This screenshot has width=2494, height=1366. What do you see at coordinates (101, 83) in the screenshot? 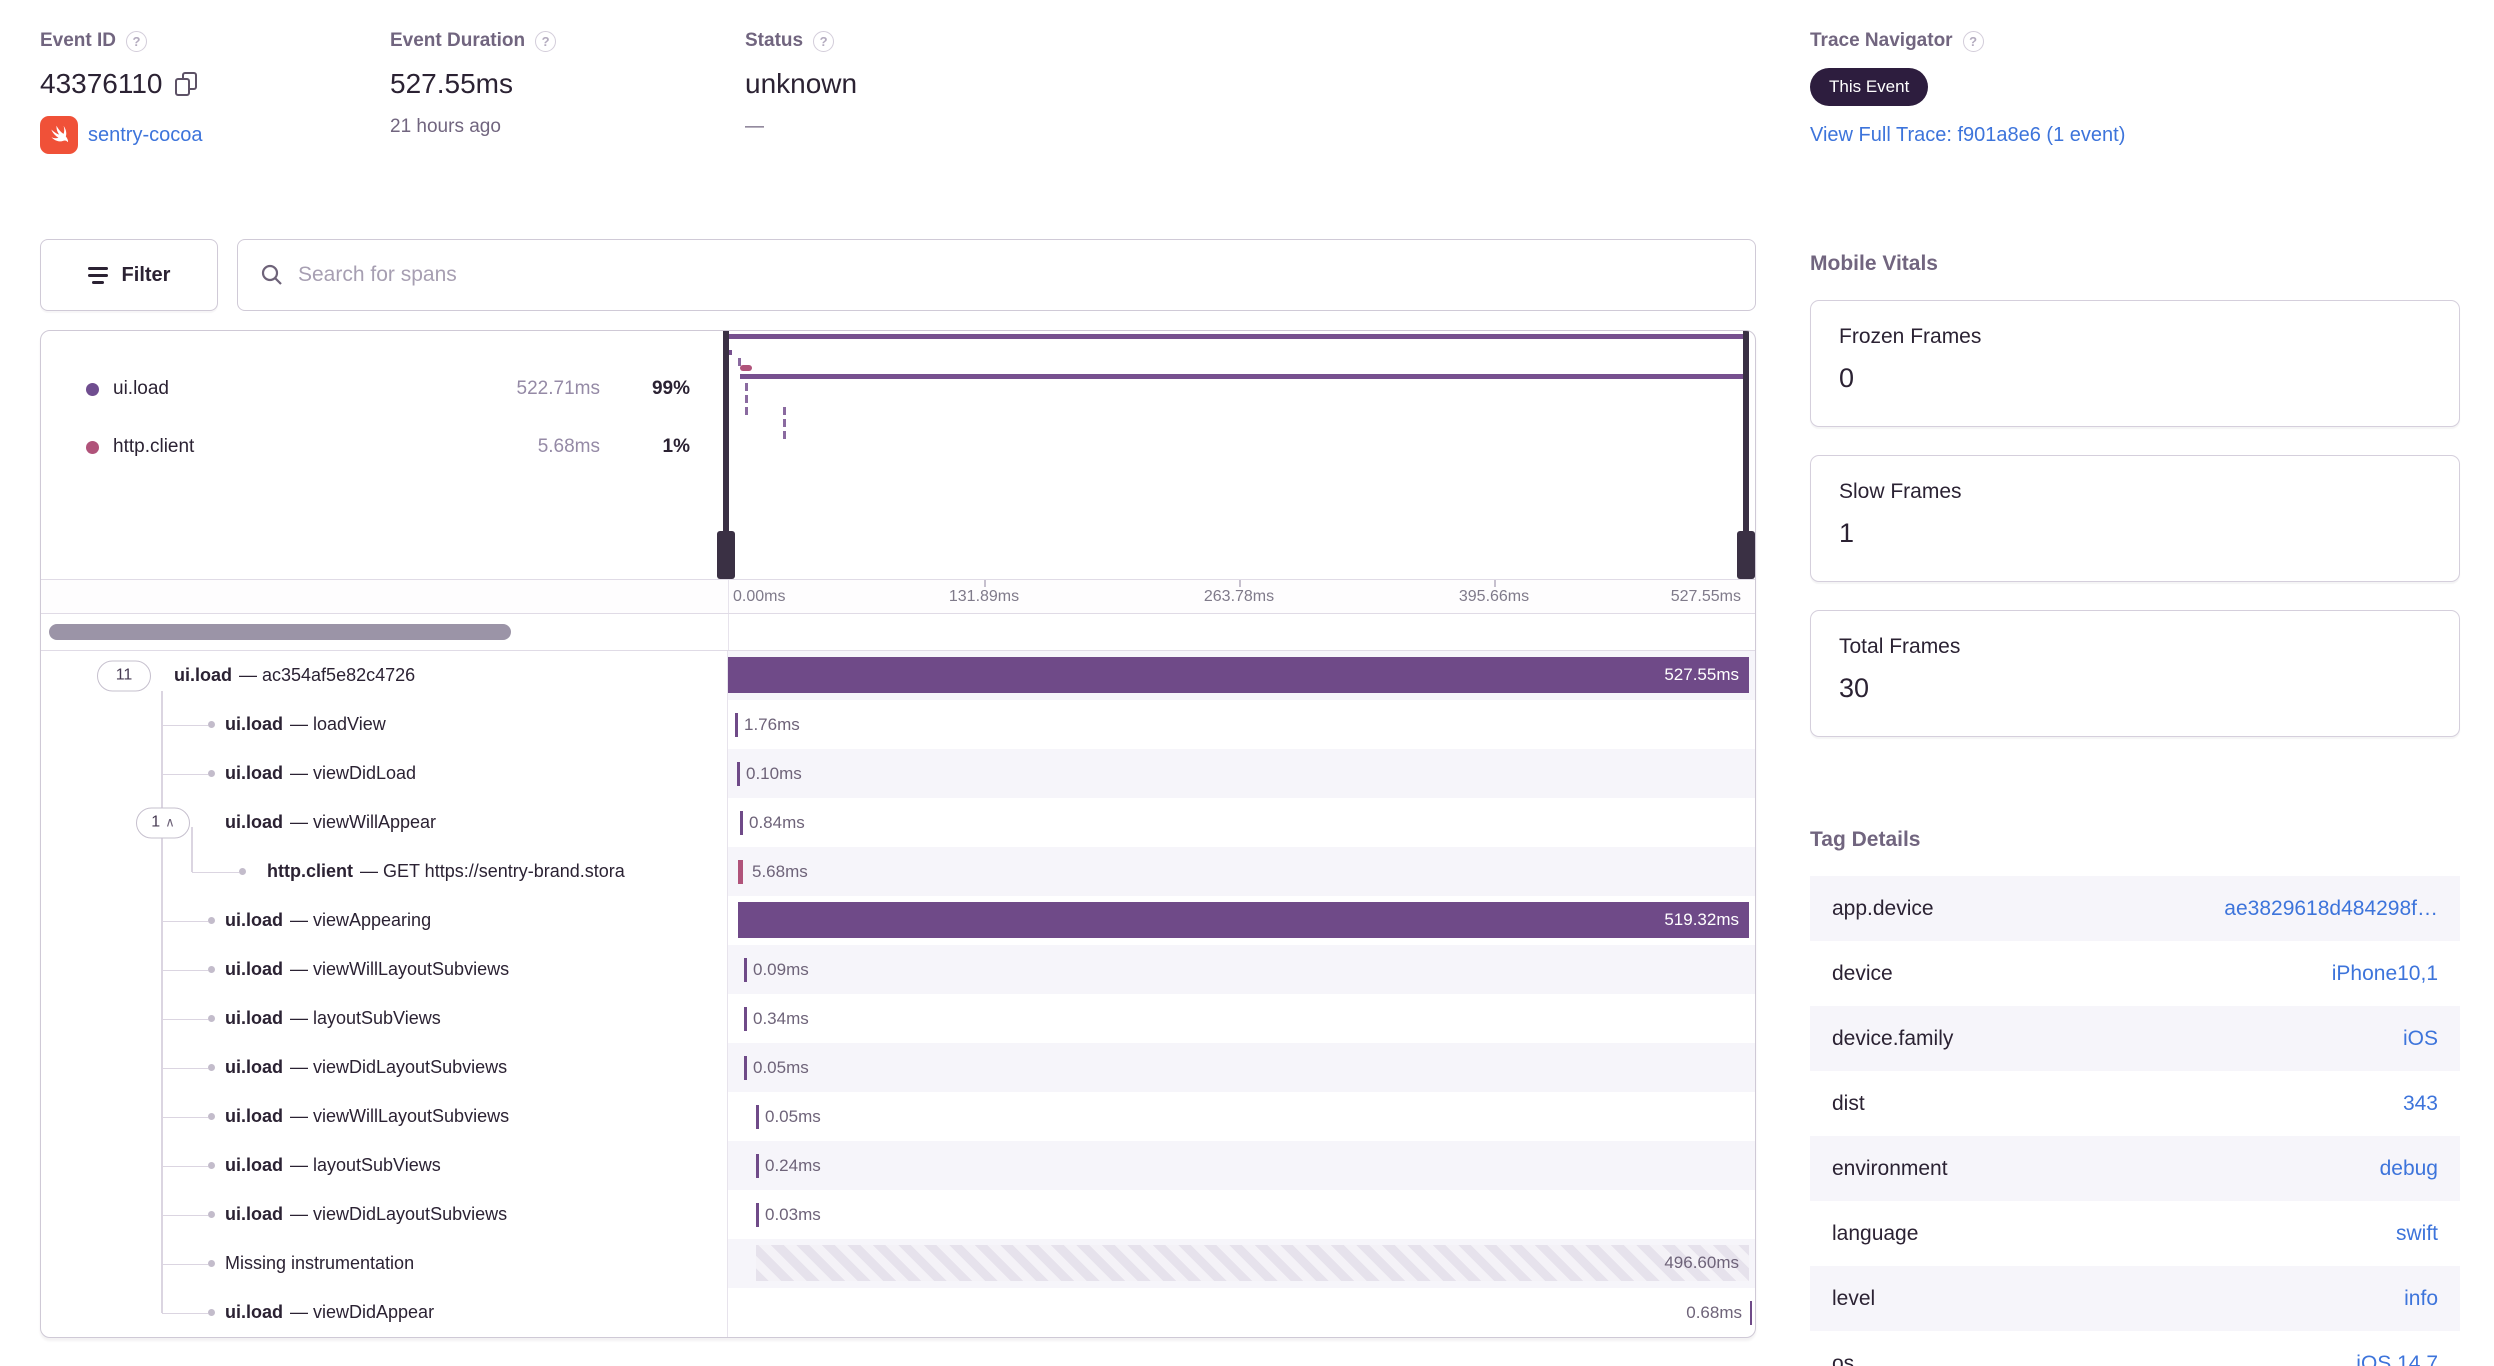
I see `event-id-value: 43376110` at bounding box center [101, 83].